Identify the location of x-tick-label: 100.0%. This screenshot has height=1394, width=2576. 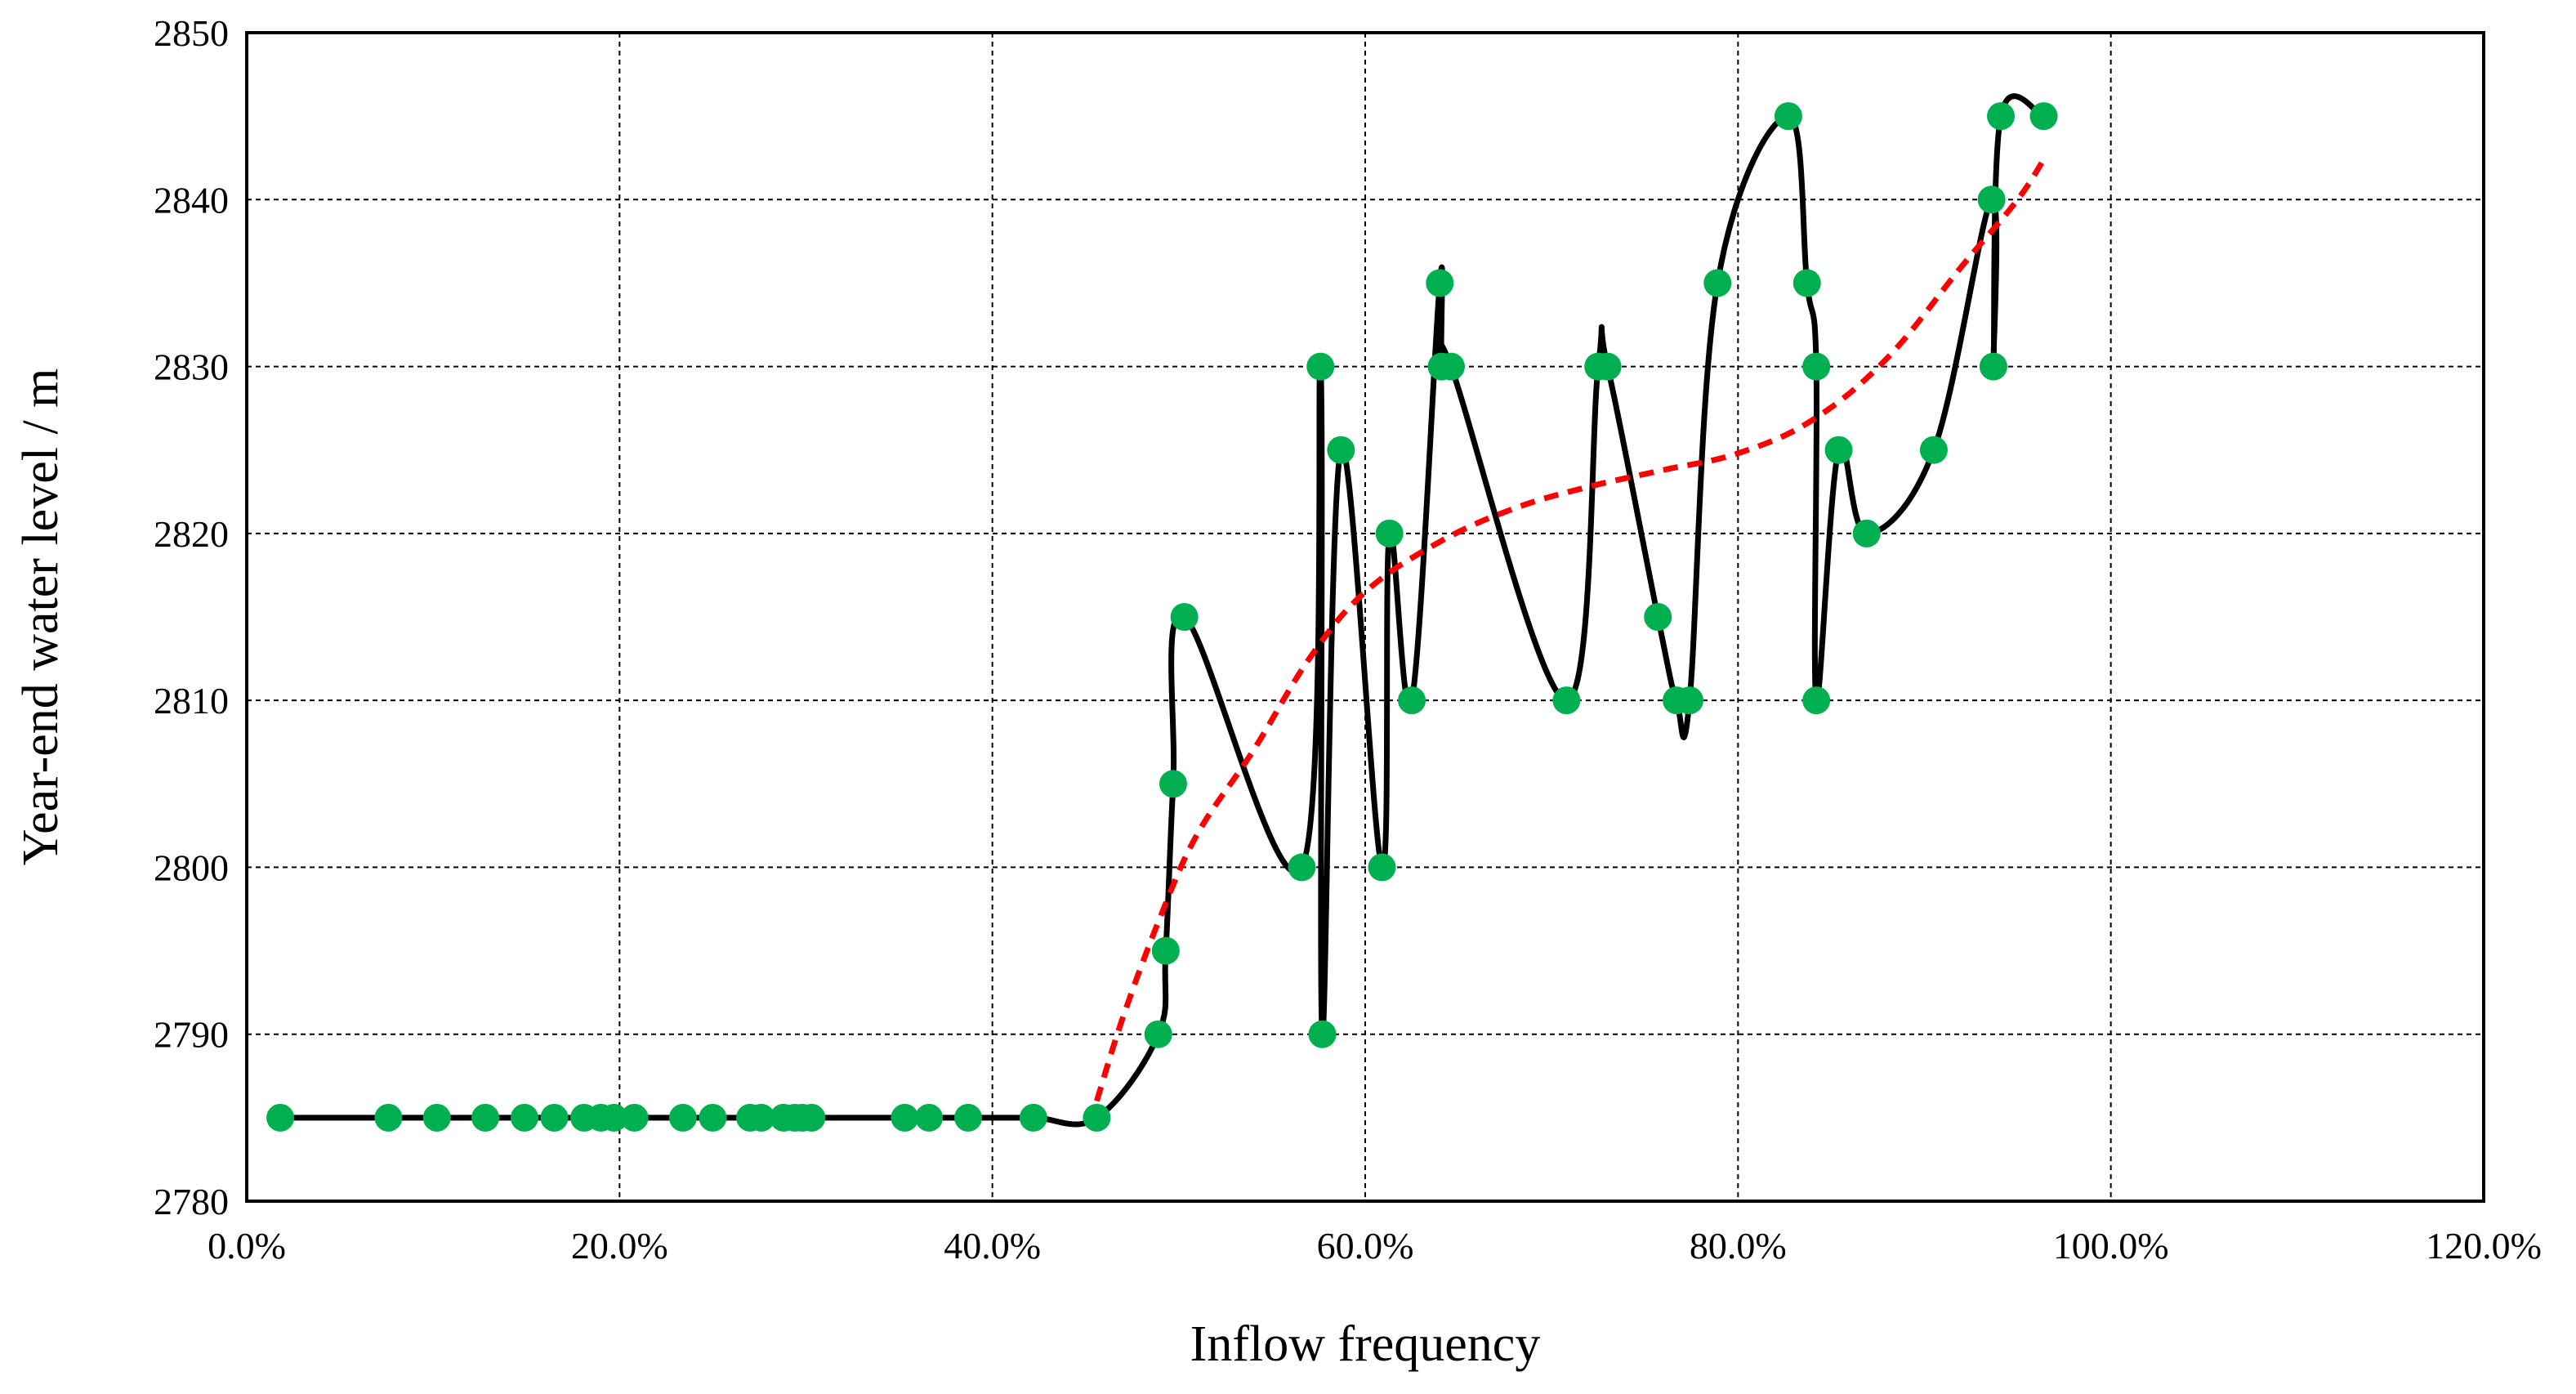
(2111, 1246).